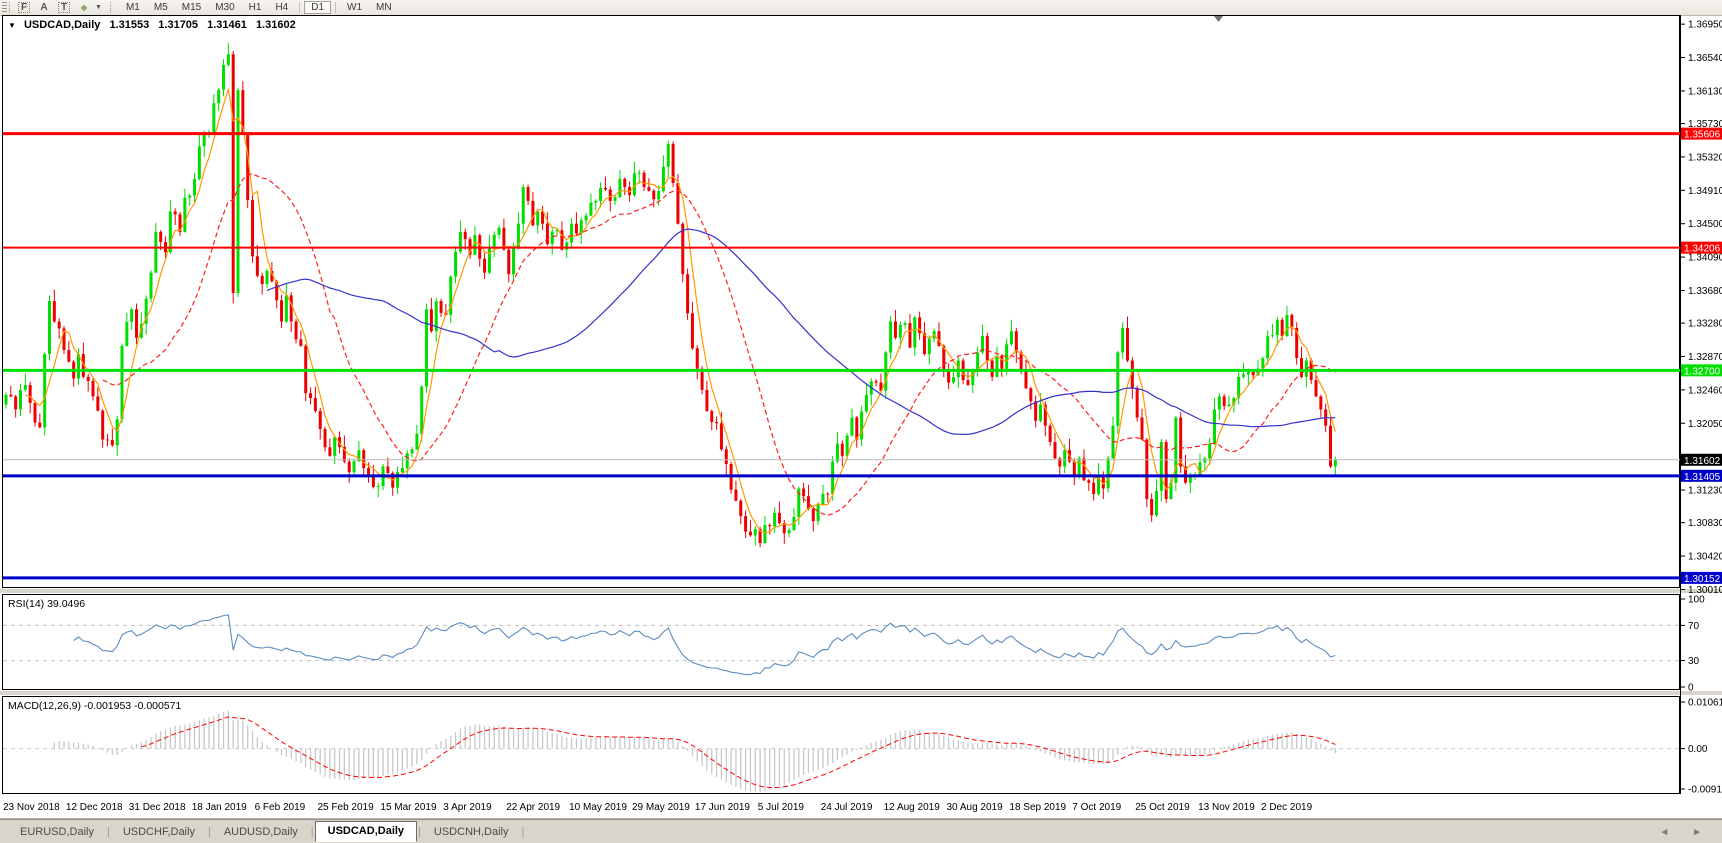 Image resolution: width=1722 pixels, height=843 pixels. Describe the element at coordinates (1705, 58) in the screenshot. I see `svg-text: 1.36540` at that location.